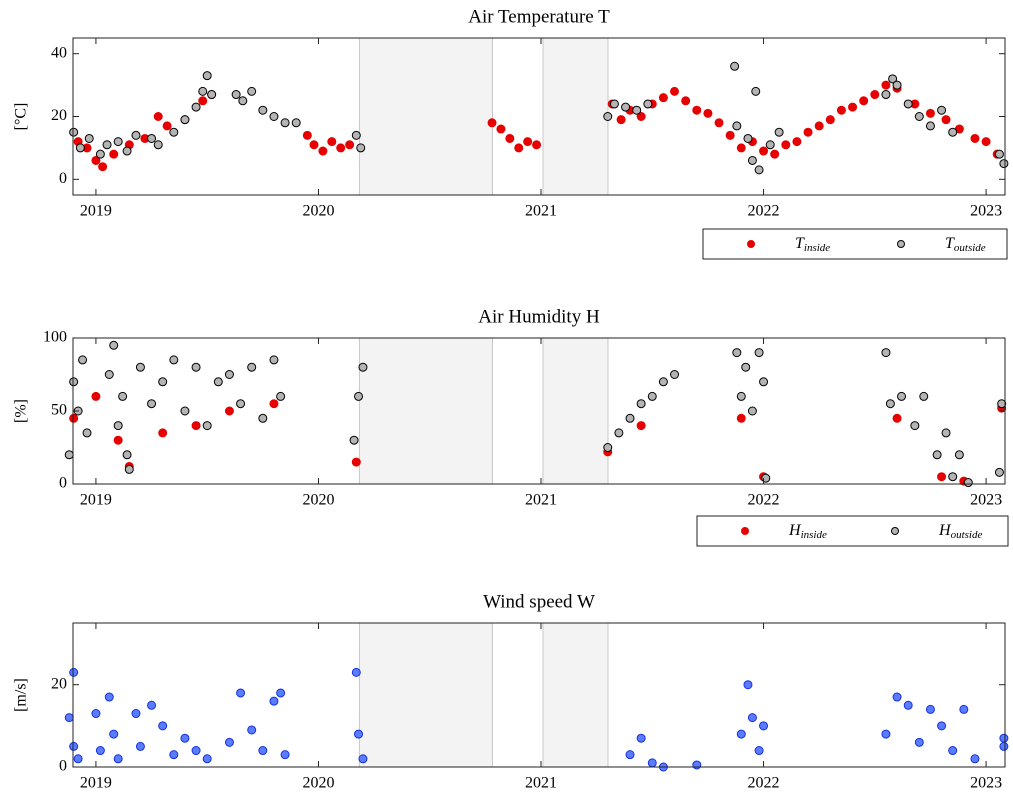  Describe the element at coordinates (96, 500) in the screenshot. I see `x-tick-label: 2019` at that location.